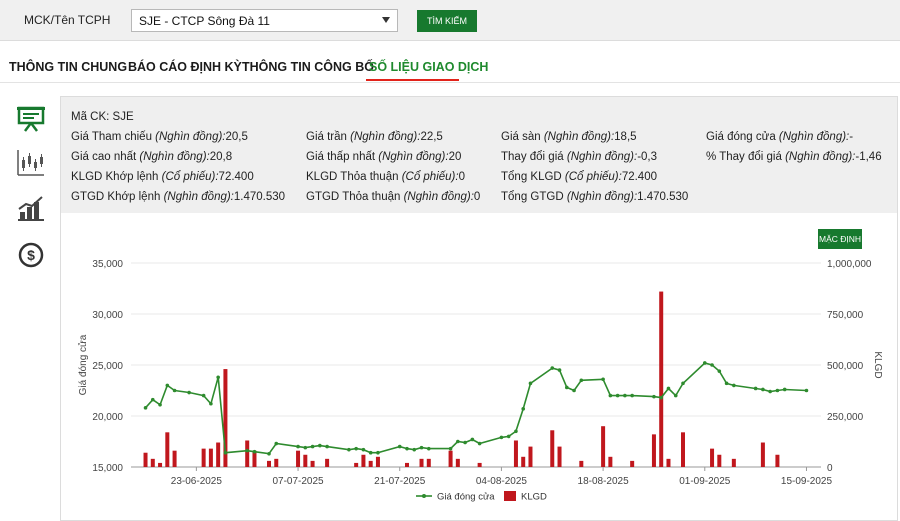 Image resolution: width=900 pixels, height=521 pixels. I want to click on candlestick-chart-icon, so click(32, 163).